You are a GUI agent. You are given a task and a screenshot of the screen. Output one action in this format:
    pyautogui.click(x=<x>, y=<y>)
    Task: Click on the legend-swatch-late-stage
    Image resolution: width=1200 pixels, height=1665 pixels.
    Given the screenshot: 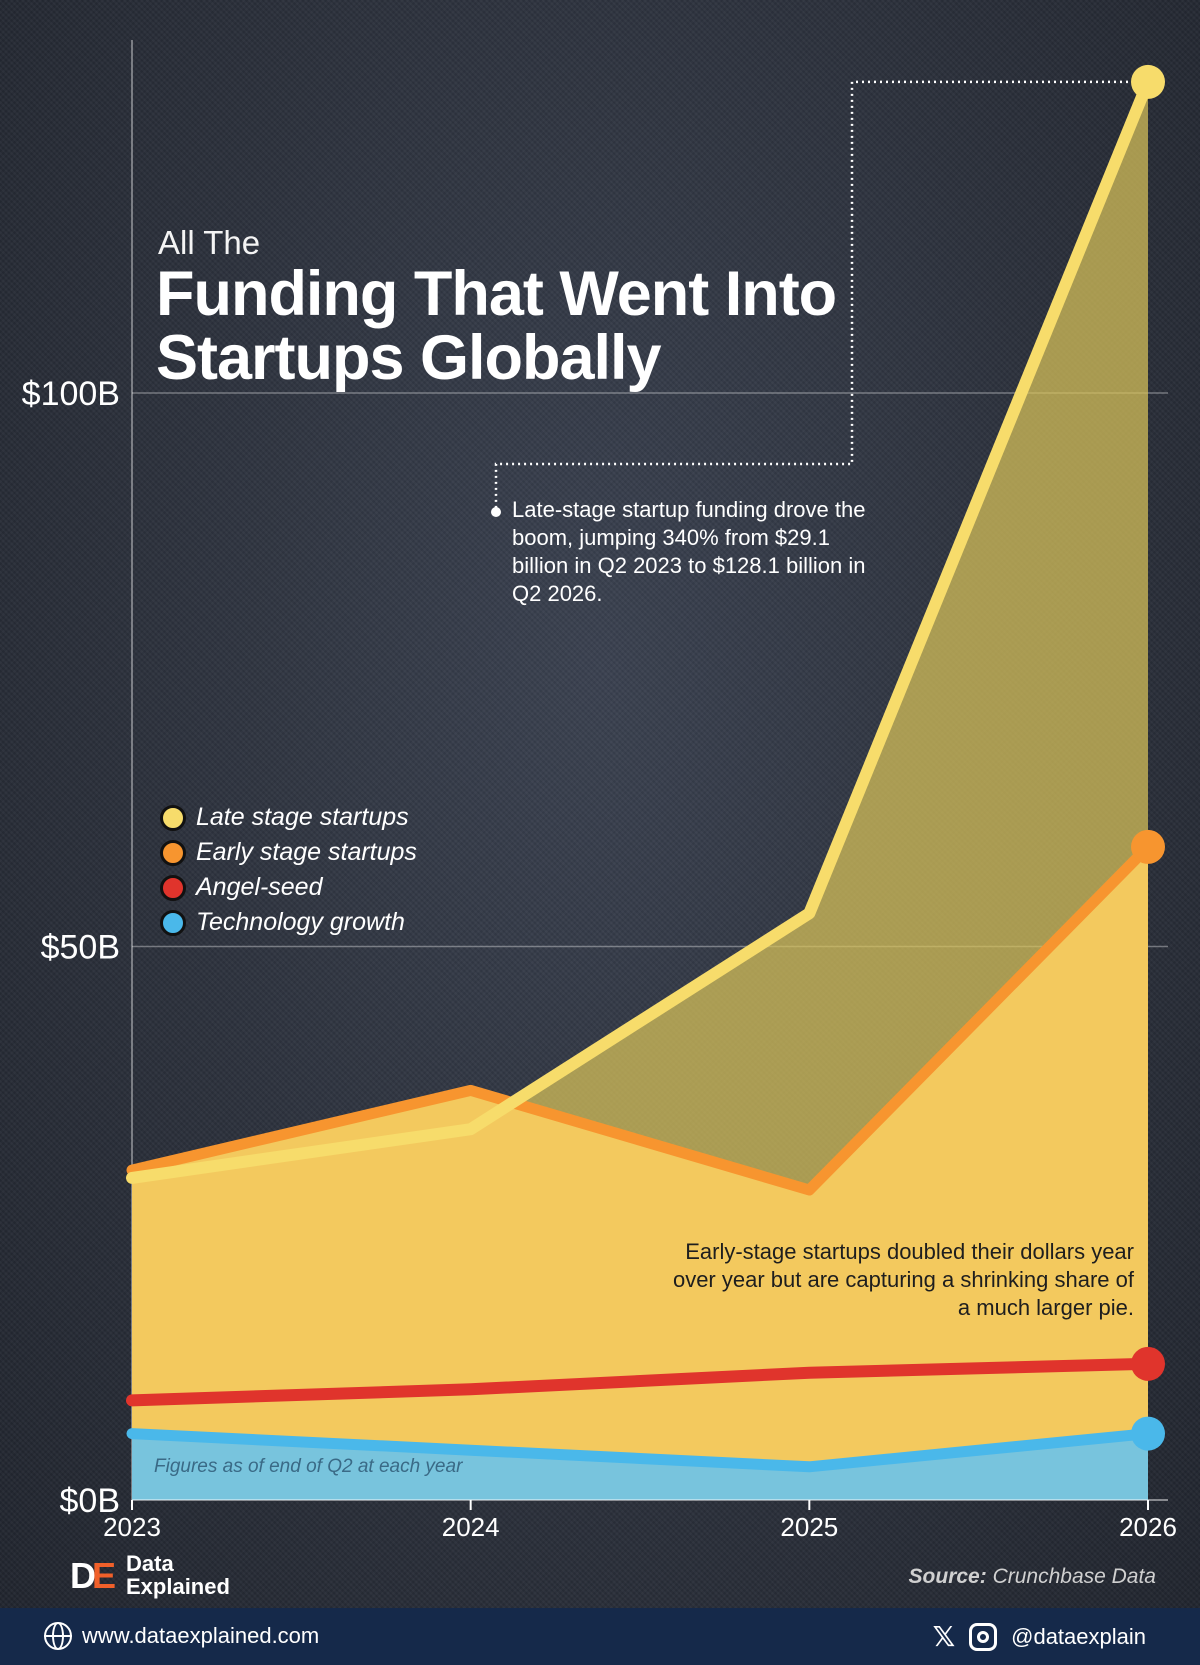 What is the action you would take?
    pyautogui.click(x=173, y=817)
    